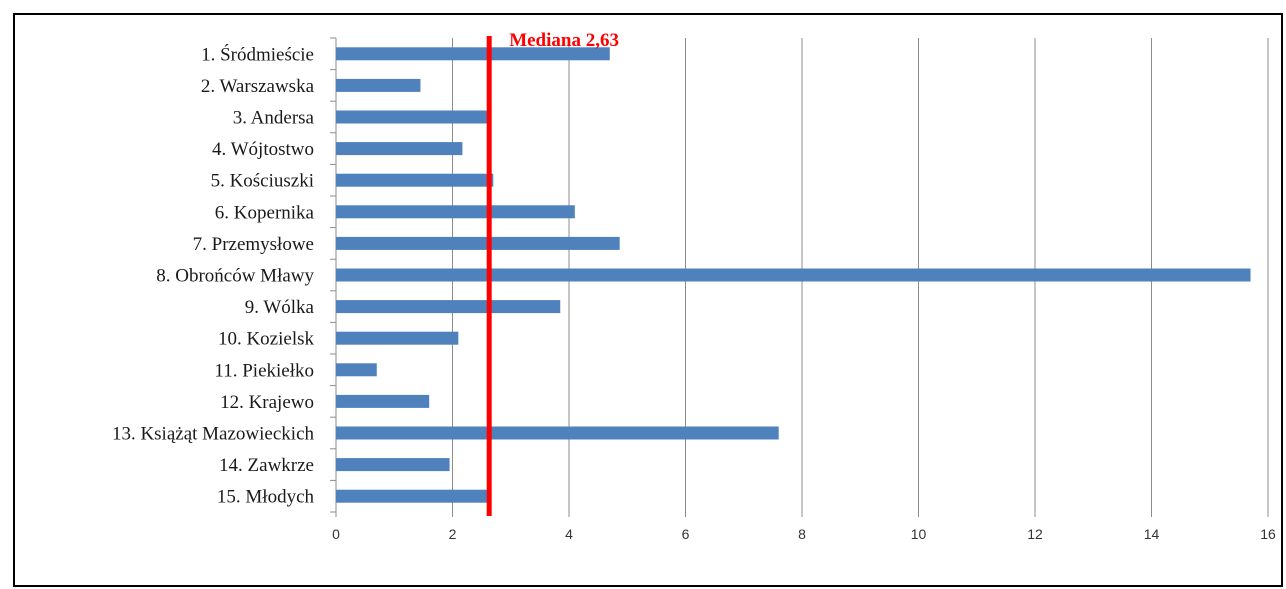  Describe the element at coordinates (235, 276) in the screenshot. I see `category-label: 8. Obrońców Mławy` at that location.